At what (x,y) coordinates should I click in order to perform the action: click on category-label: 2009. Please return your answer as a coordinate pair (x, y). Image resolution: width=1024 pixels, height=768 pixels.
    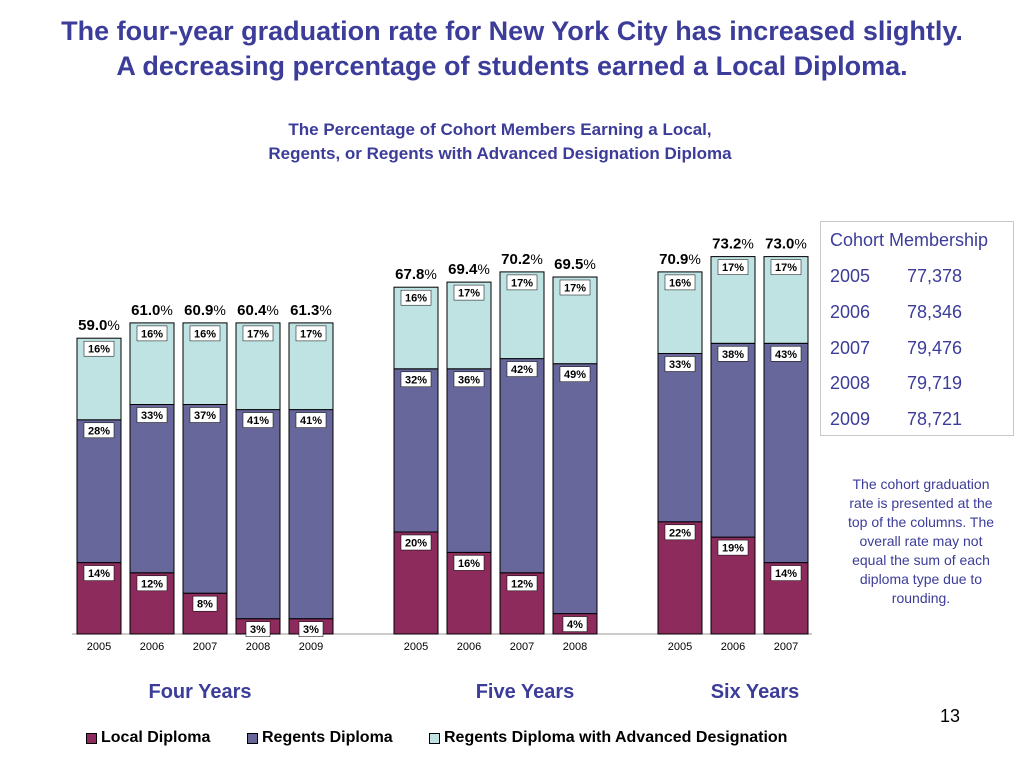
    Looking at the image, I should click on (311, 647).